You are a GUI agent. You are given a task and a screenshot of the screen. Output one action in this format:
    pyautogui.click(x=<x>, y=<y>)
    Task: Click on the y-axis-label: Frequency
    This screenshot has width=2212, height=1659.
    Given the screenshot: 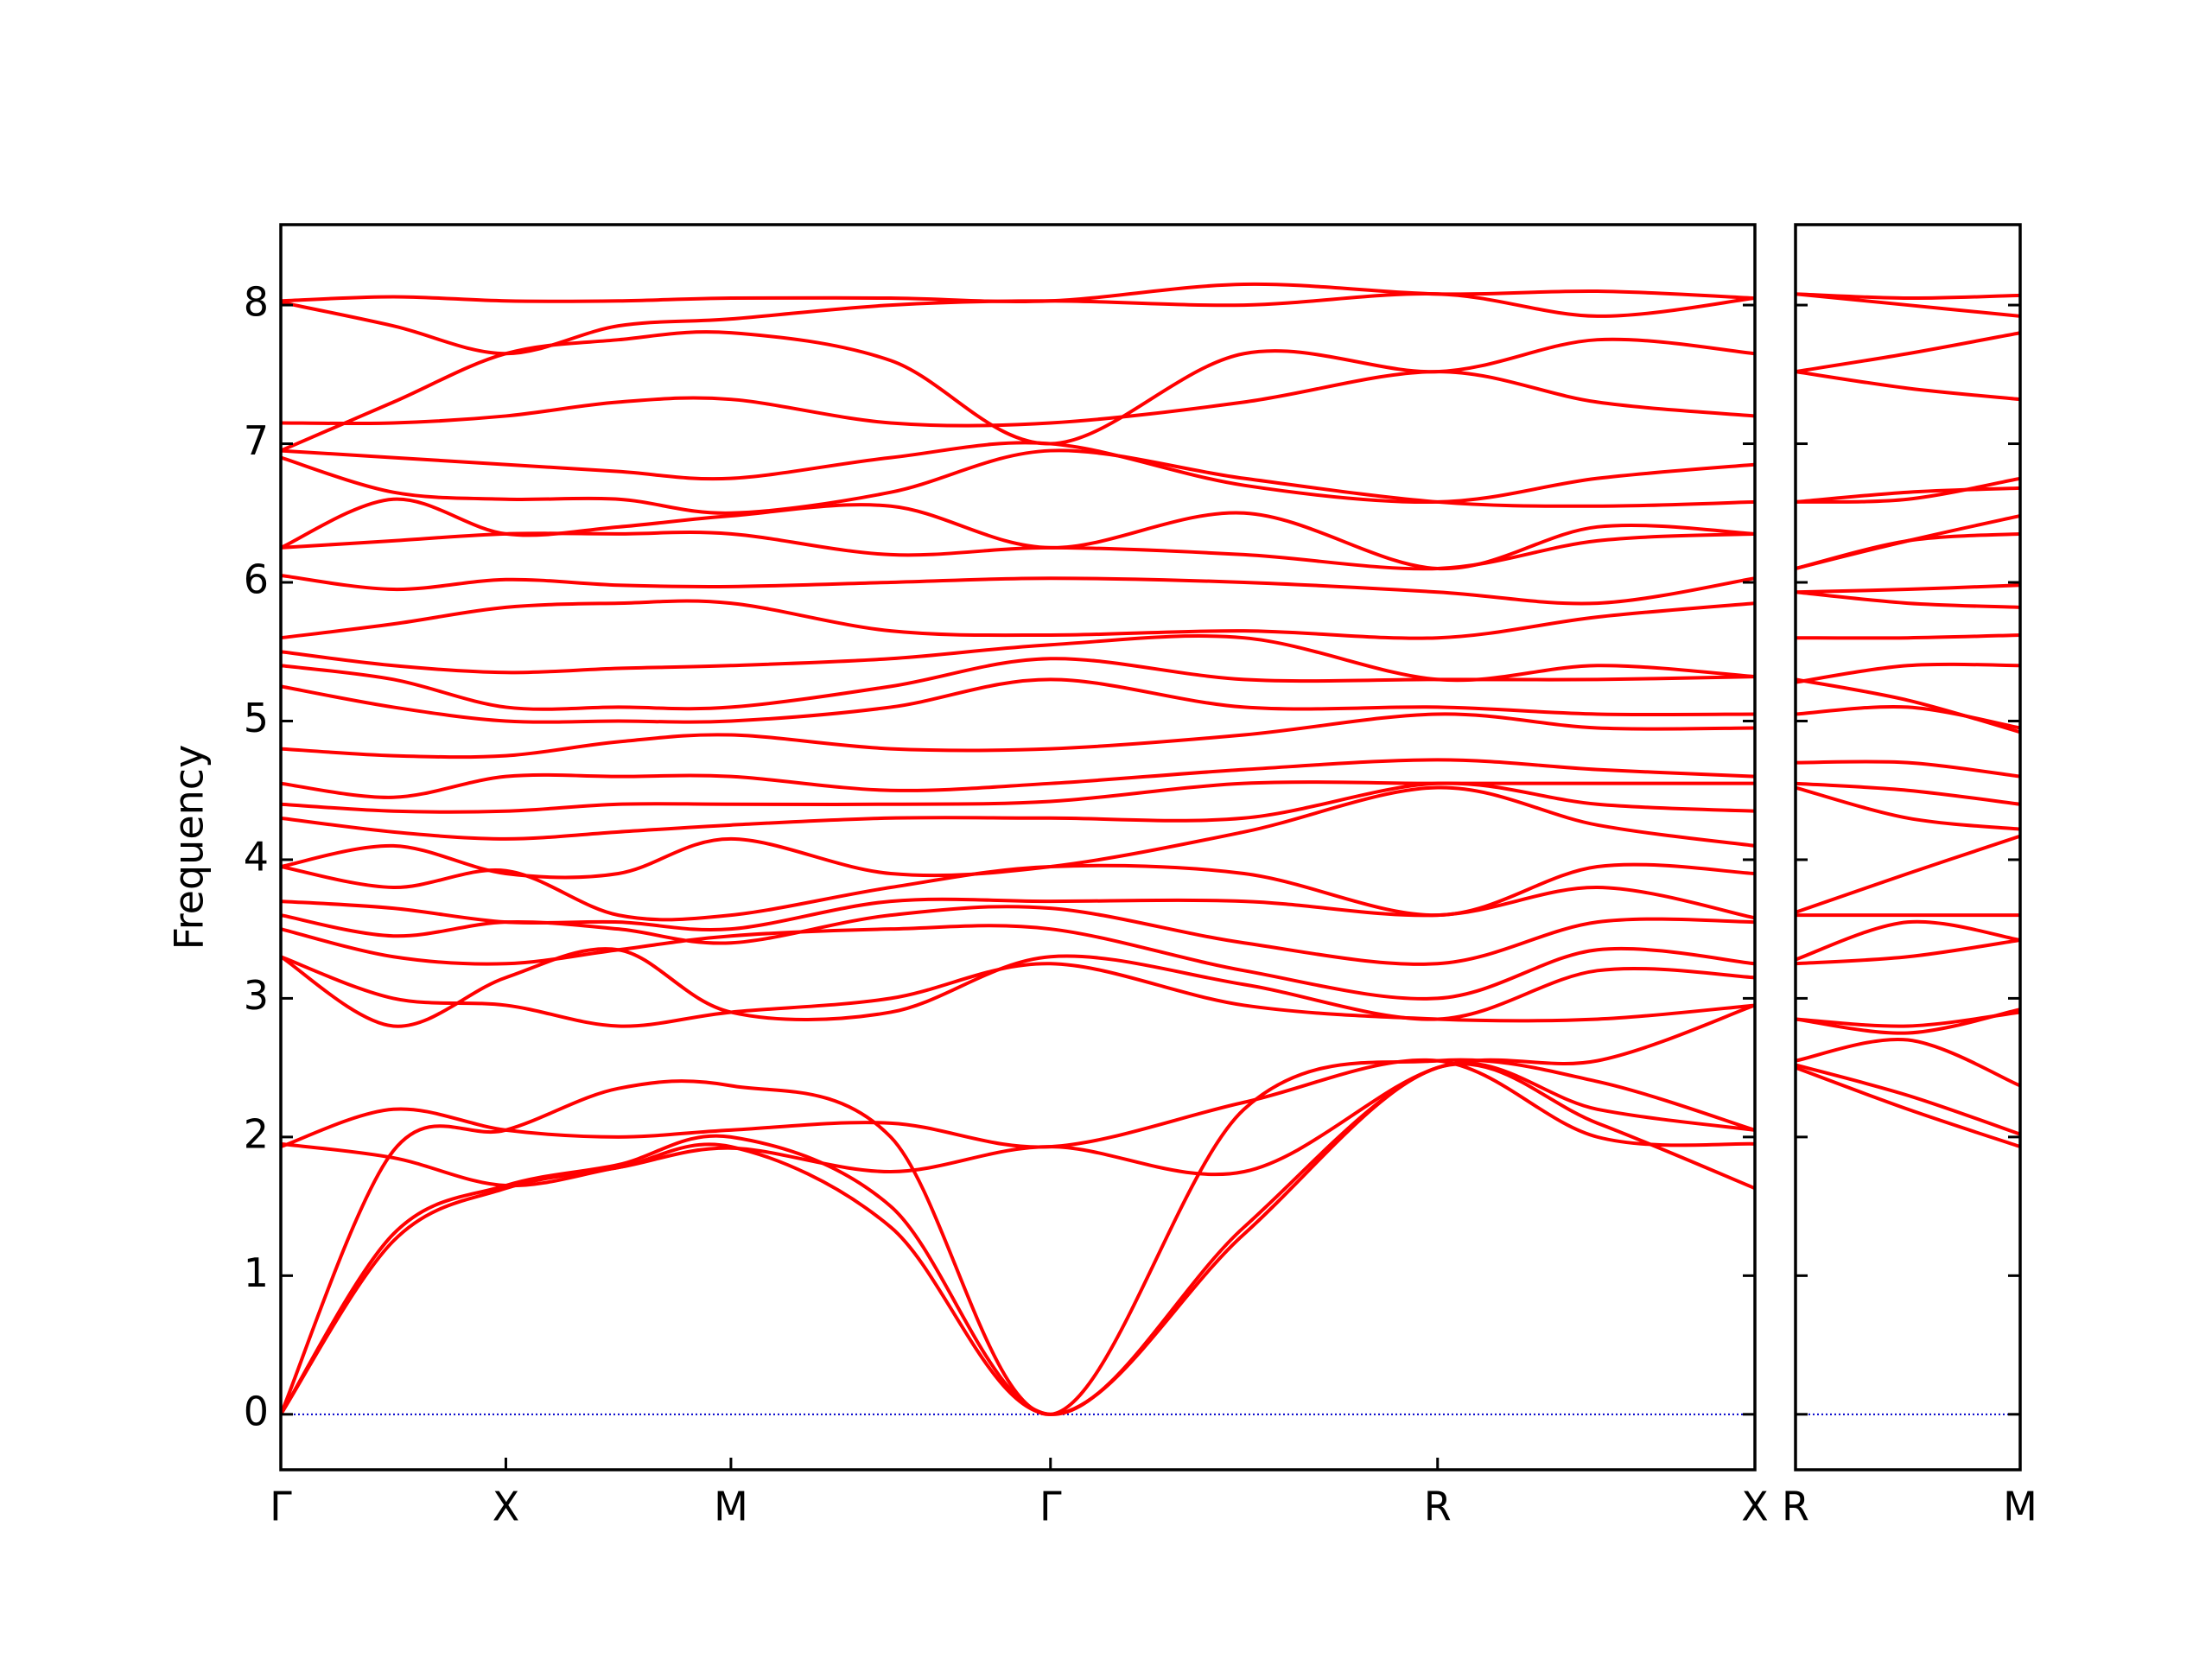 What is the action you would take?
    pyautogui.click(x=189, y=847)
    